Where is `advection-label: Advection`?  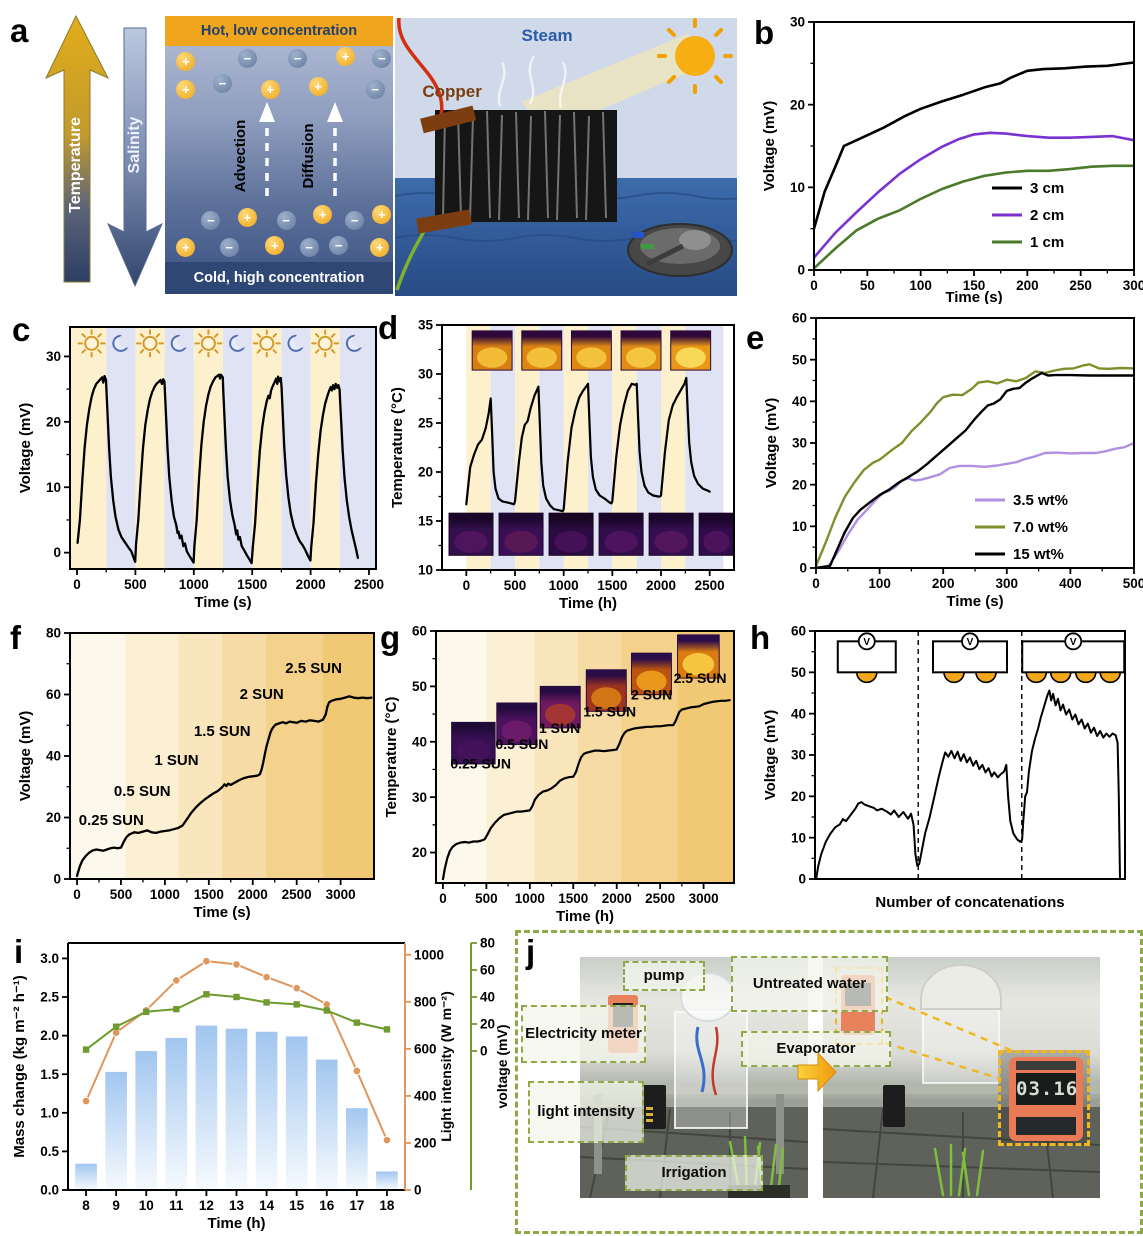
advection-label: Advection is located at coordinates (240, 156).